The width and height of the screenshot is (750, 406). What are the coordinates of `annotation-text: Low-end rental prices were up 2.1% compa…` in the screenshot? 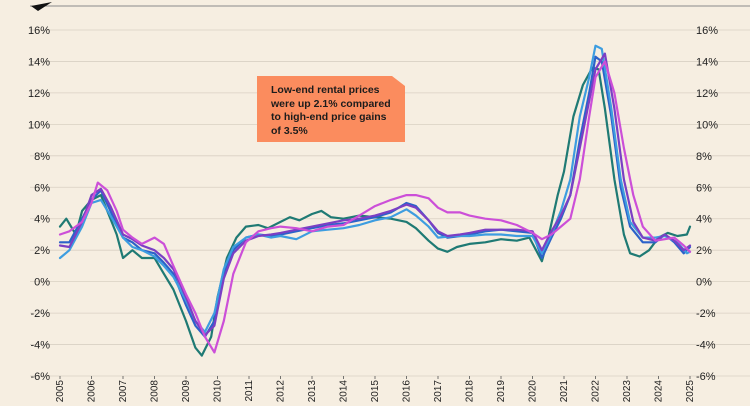 It's located at (331, 110).